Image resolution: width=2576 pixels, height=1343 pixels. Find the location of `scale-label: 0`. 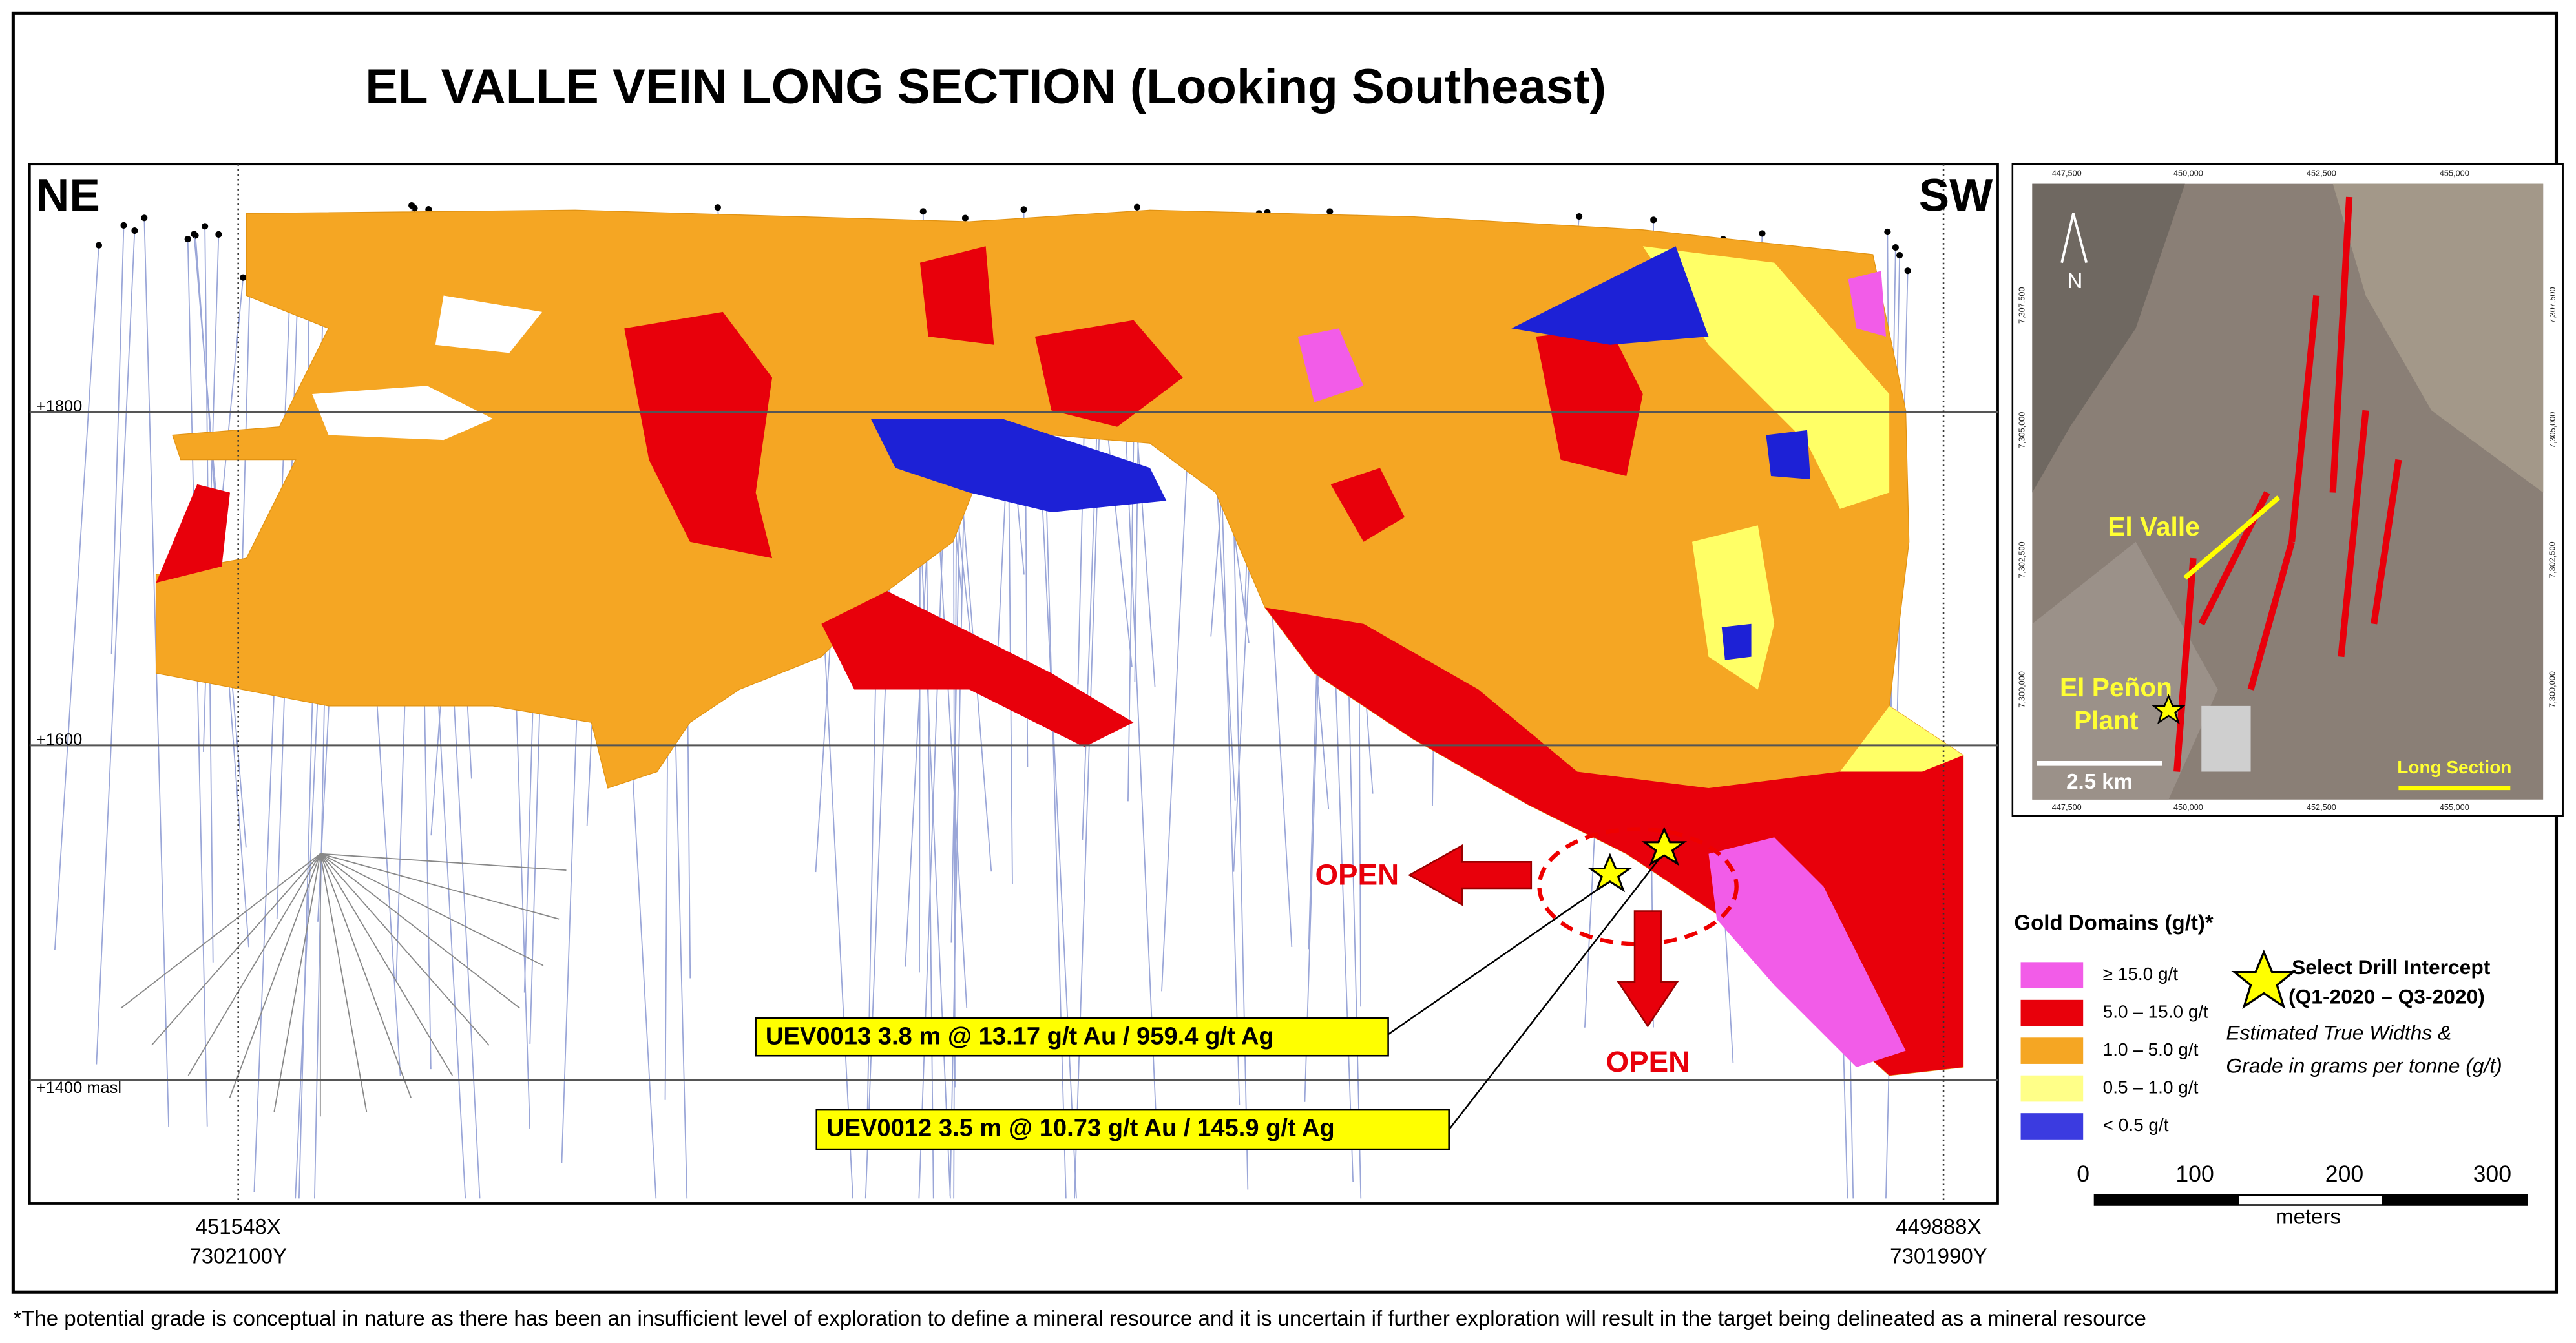

scale-label: 0 is located at coordinates (2083, 1174).